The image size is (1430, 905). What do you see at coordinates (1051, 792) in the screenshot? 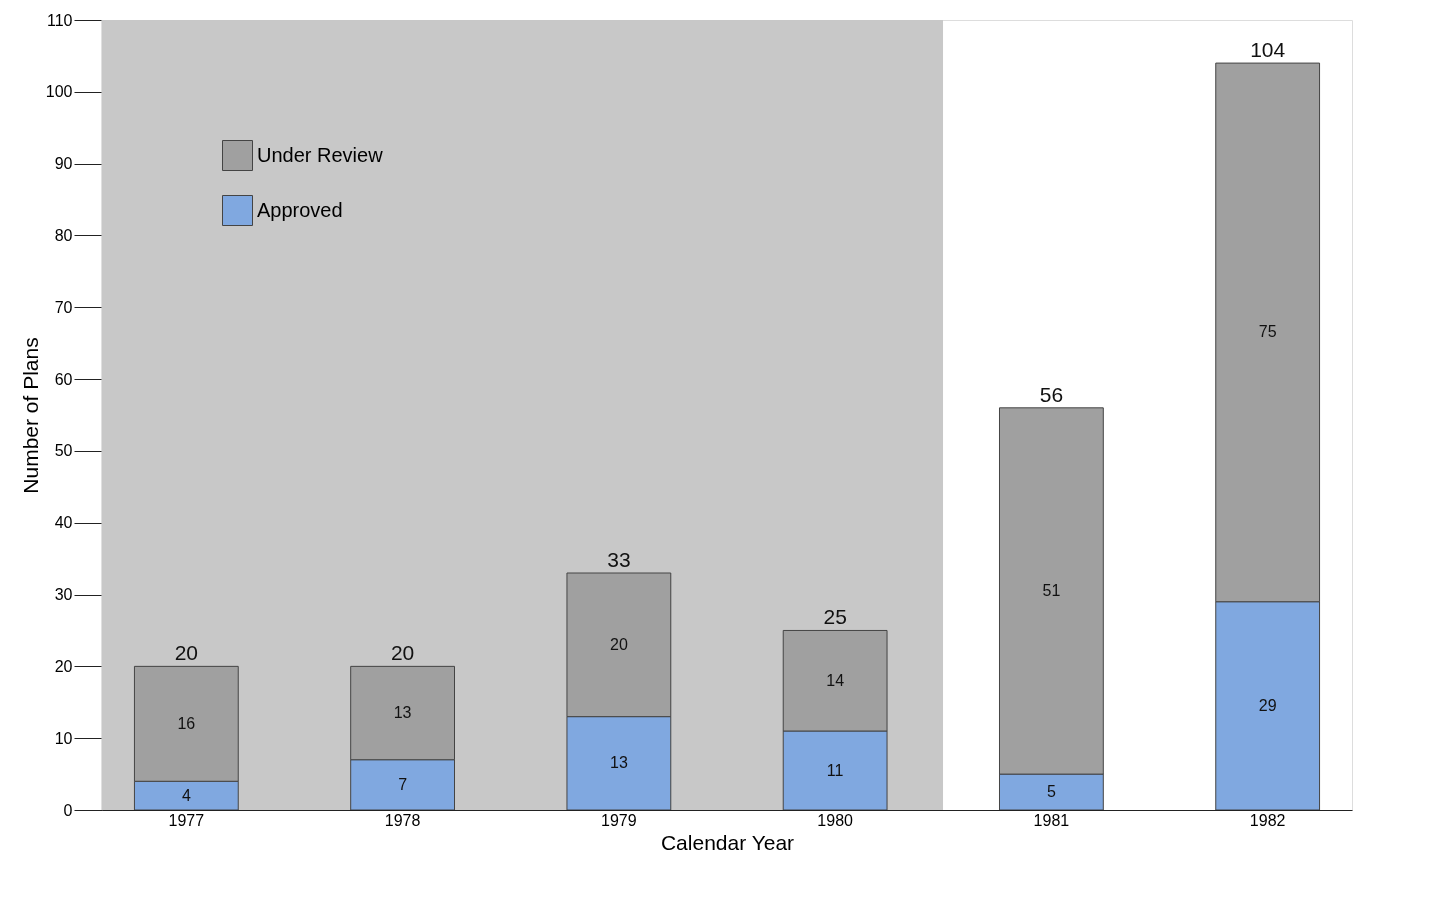
I see `data-label: 5` at bounding box center [1051, 792].